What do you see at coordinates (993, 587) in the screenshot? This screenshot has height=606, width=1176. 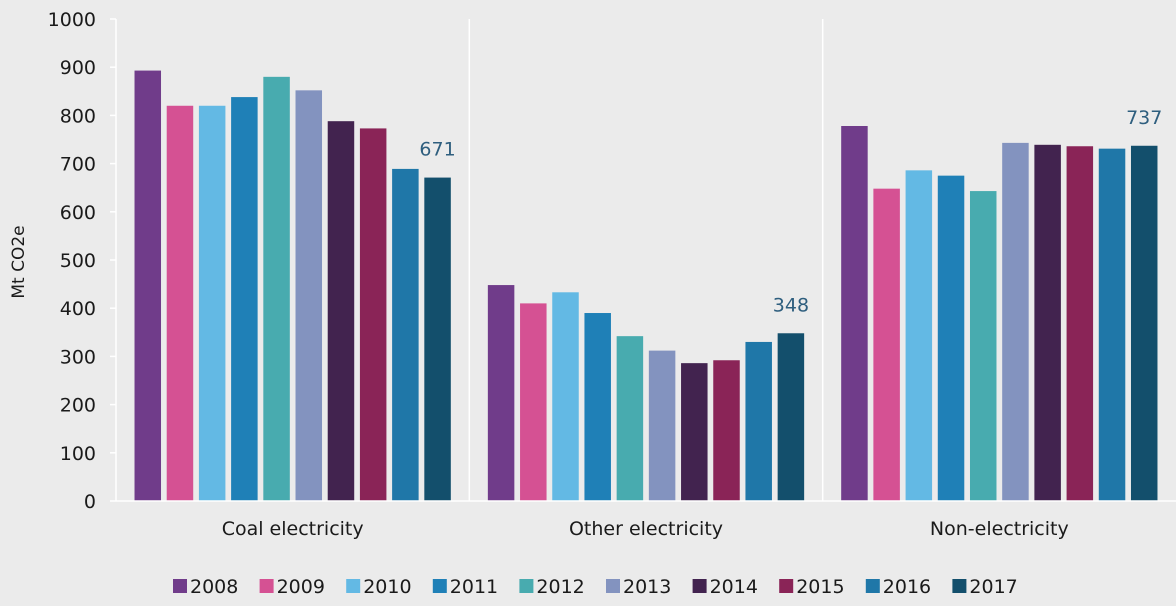 I see `legend-label: 2017` at bounding box center [993, 587].